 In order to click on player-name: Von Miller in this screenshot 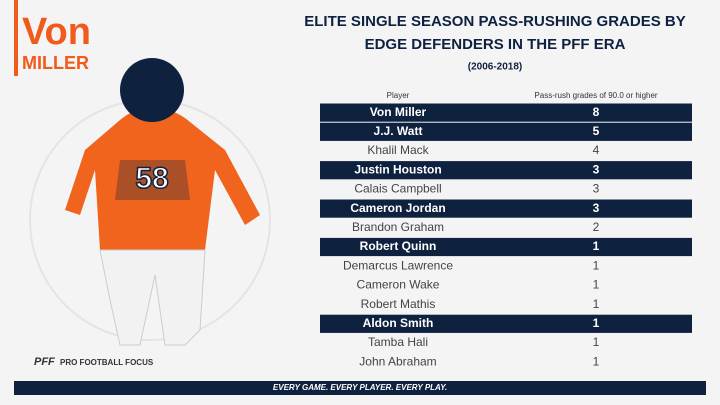, I will do `click(398, 112)`.